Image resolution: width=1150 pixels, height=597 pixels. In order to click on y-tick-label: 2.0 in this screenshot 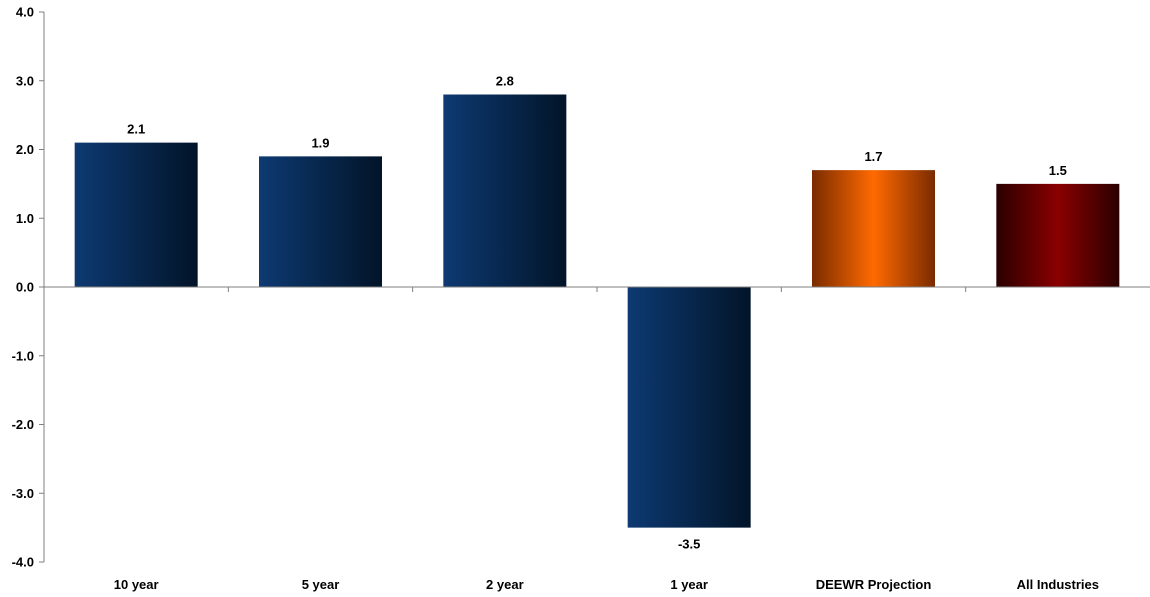, I will do `click(25, 149)`.